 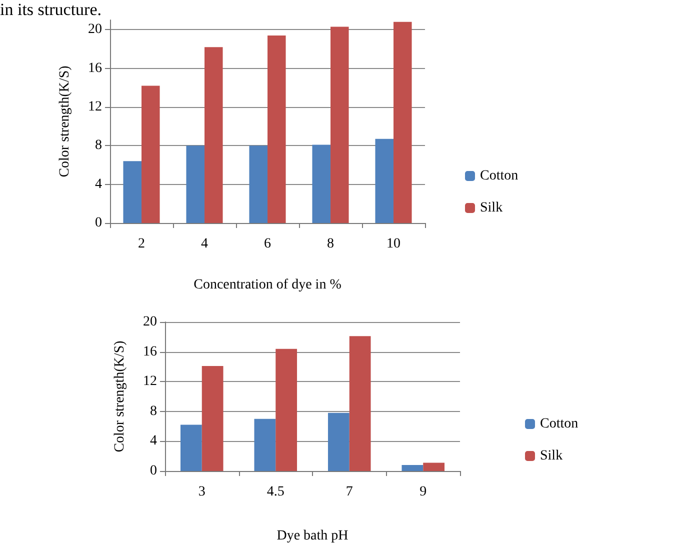 I want to click on x-tick-label: 9, so click(x=423, y=492).